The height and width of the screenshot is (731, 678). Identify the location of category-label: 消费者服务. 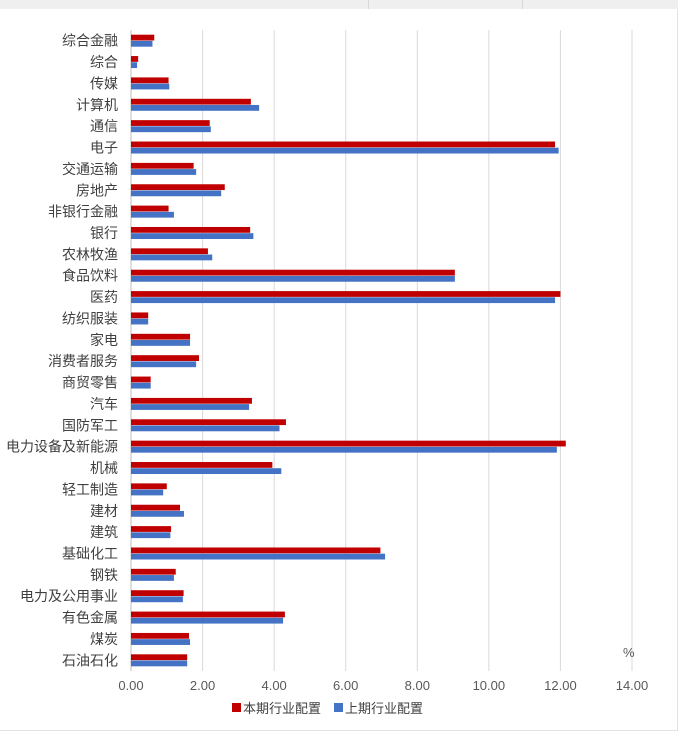
(83, 361).